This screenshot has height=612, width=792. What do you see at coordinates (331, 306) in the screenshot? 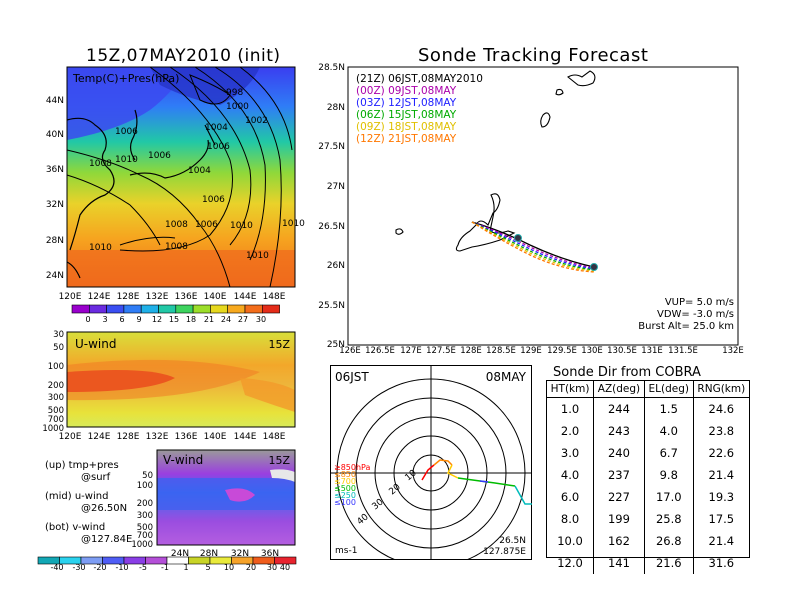
I see `track-lat-tick: 25.5N` at bounding box center [331, 306].